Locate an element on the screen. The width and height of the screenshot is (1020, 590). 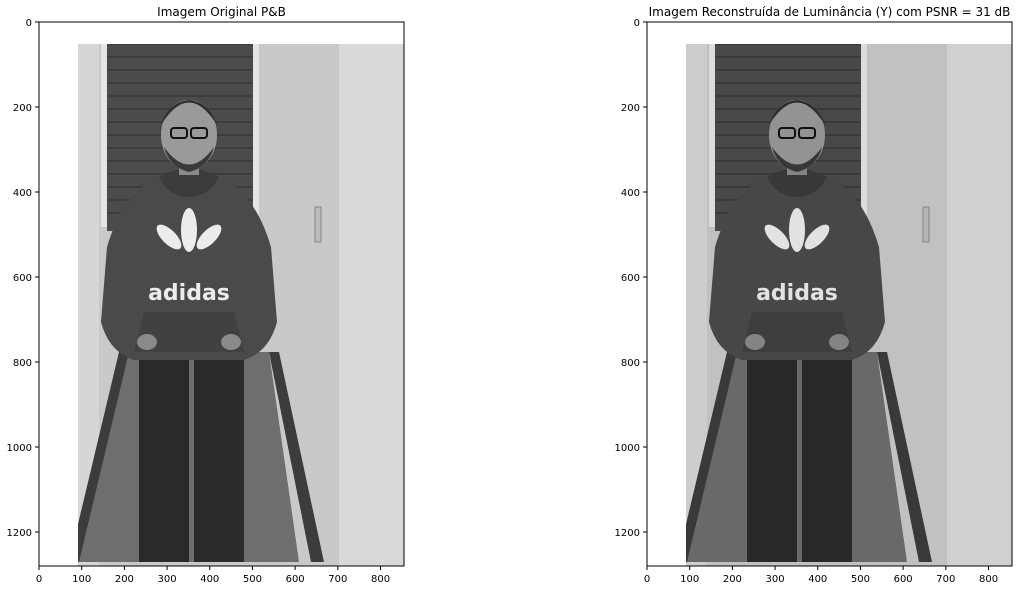
y-tick-600: 600 is located at coordinates (26, 278).